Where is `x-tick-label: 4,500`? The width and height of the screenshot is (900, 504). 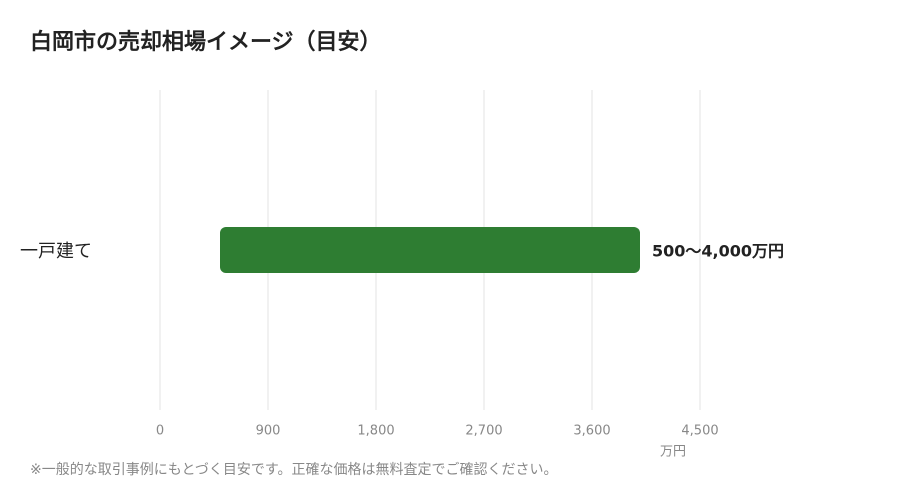 x-tick-label: 4,500 is located at coordinates (699, 431).